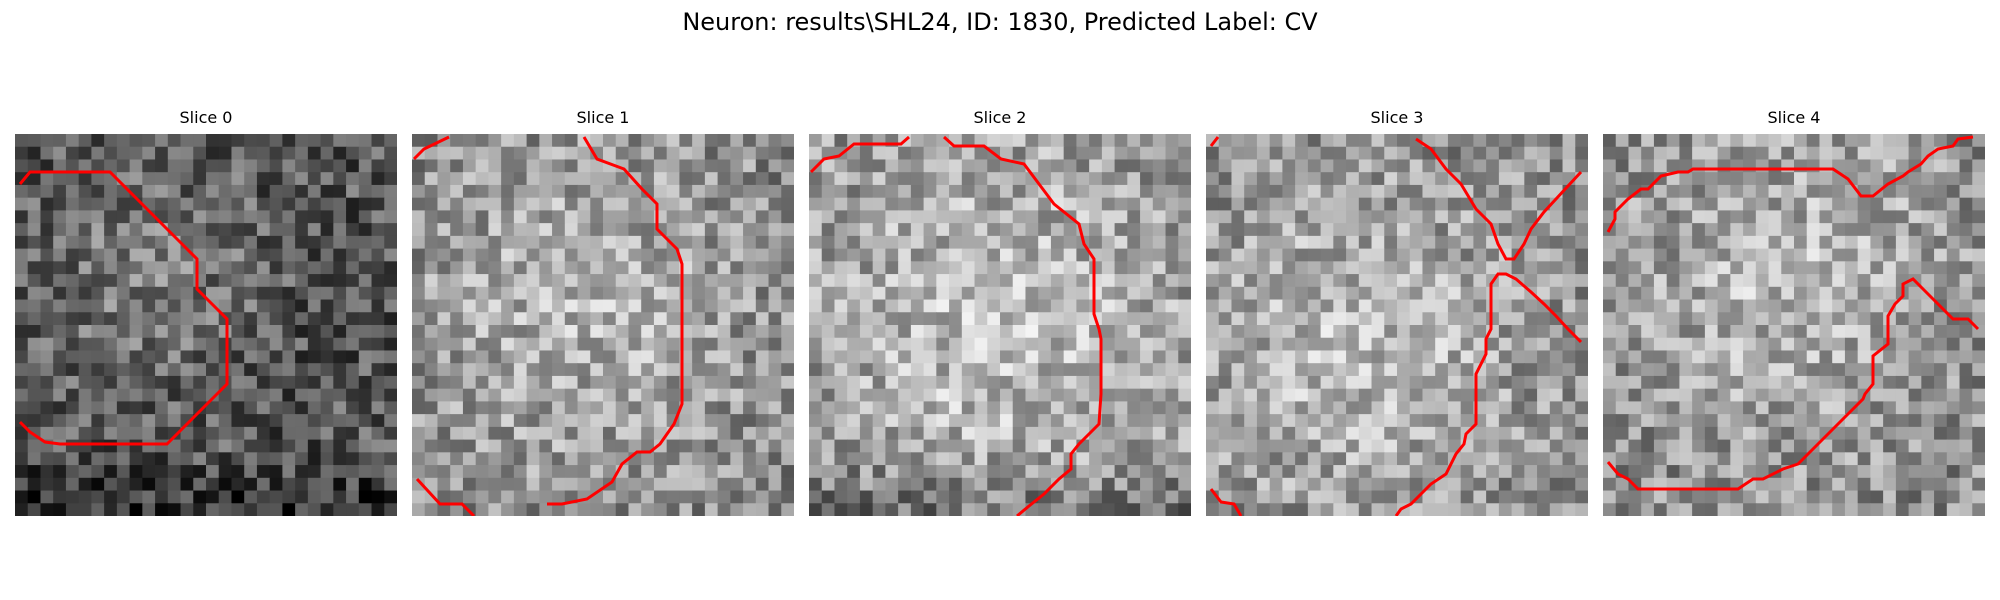 The height and width of the screenshot is (600, 2000). Describe the element at coordinates (1397, 117) in the screenshot. I see `slice-title: Slice 3` at that location.